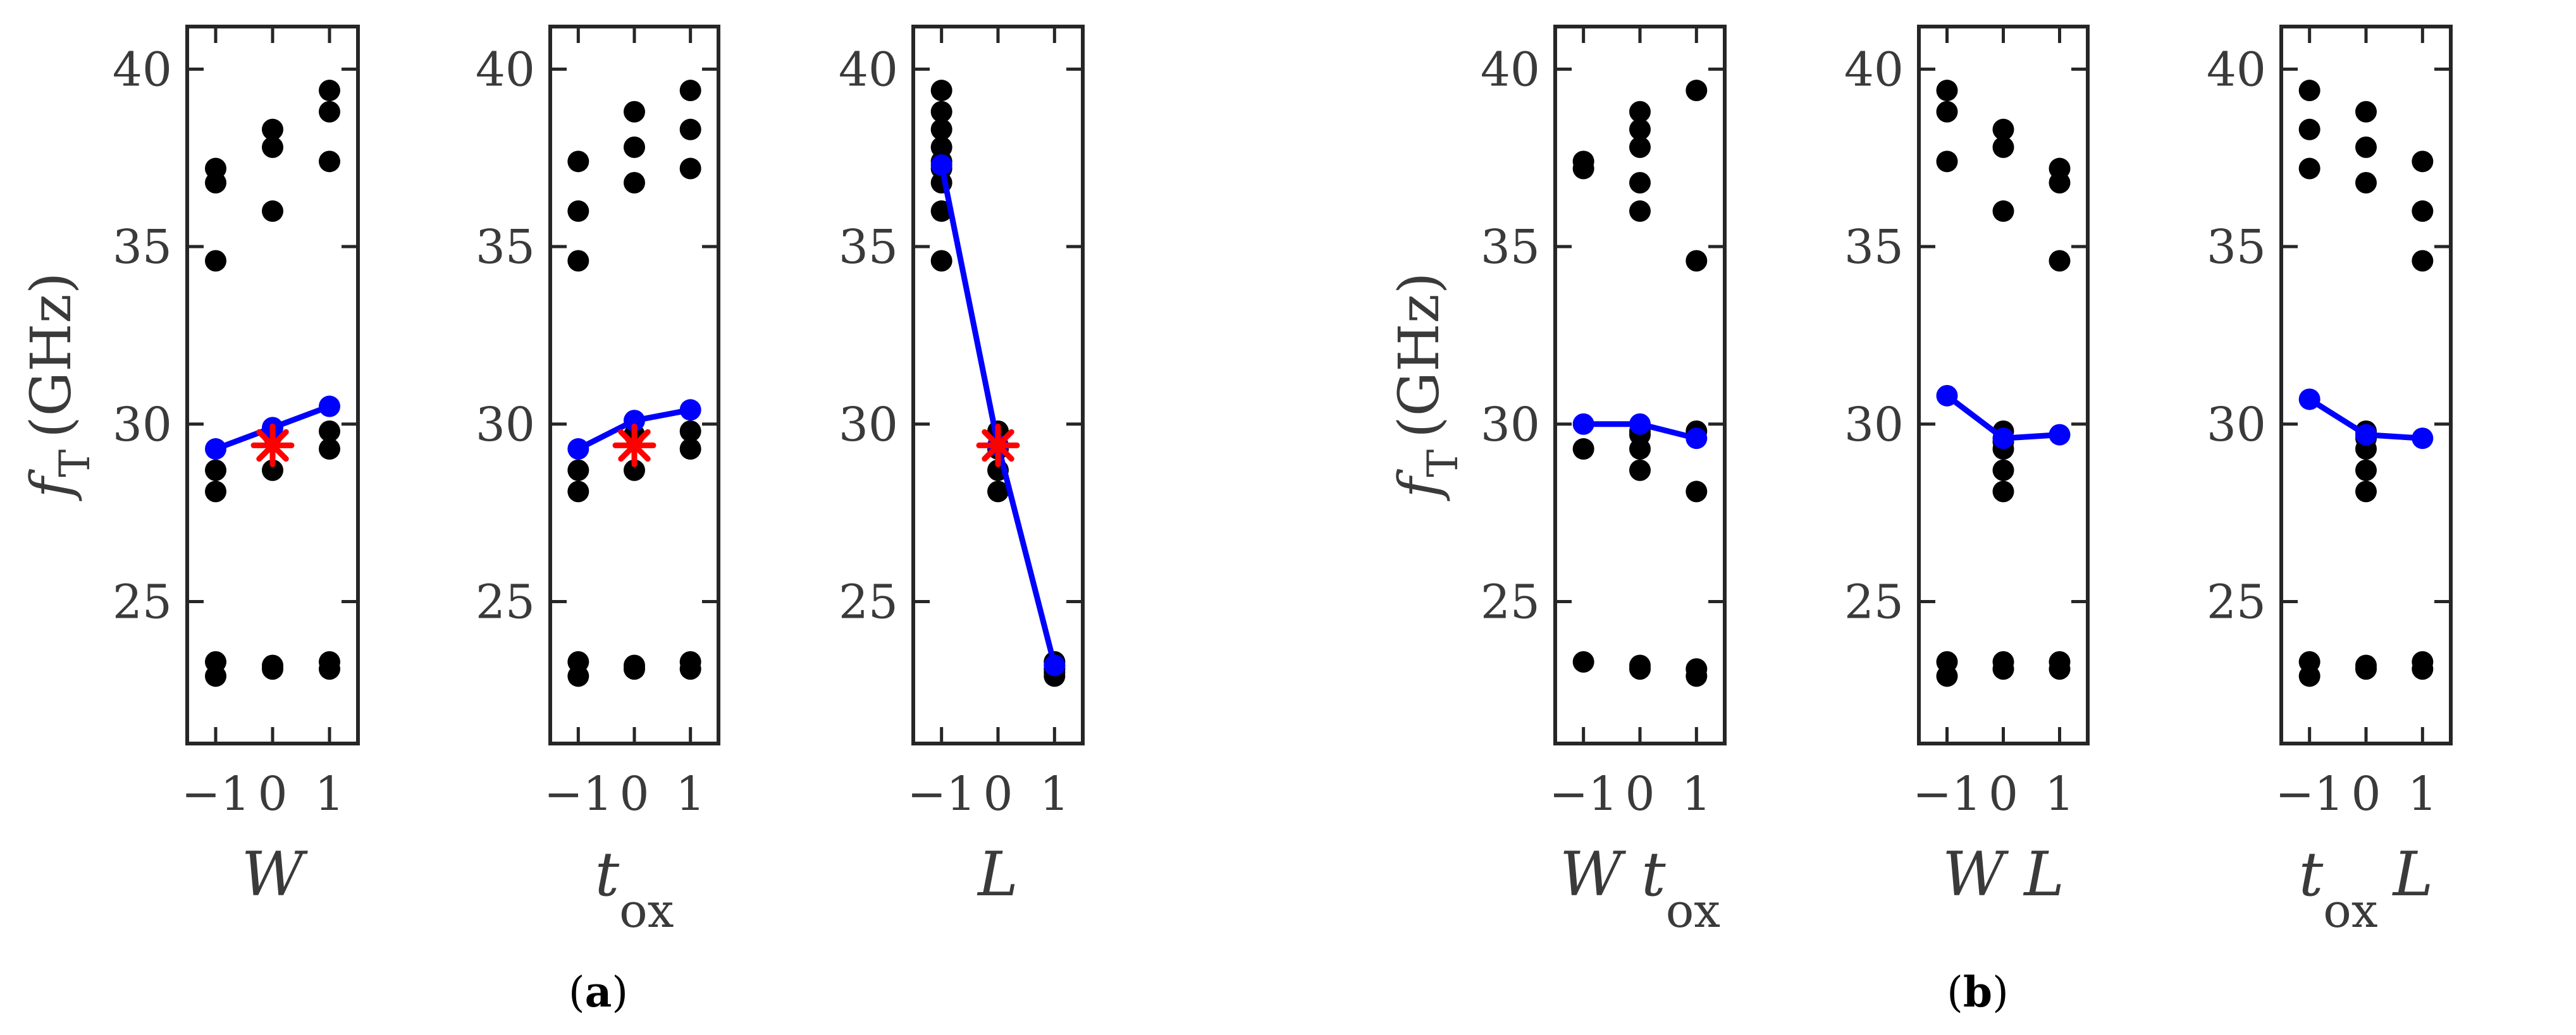 This screenshot has height=1035, width=2576. What do you see at coordinates (1640, 888) in the screenshot?
I see `x-axis-label: W tox` at bounding box center [1640, 888].